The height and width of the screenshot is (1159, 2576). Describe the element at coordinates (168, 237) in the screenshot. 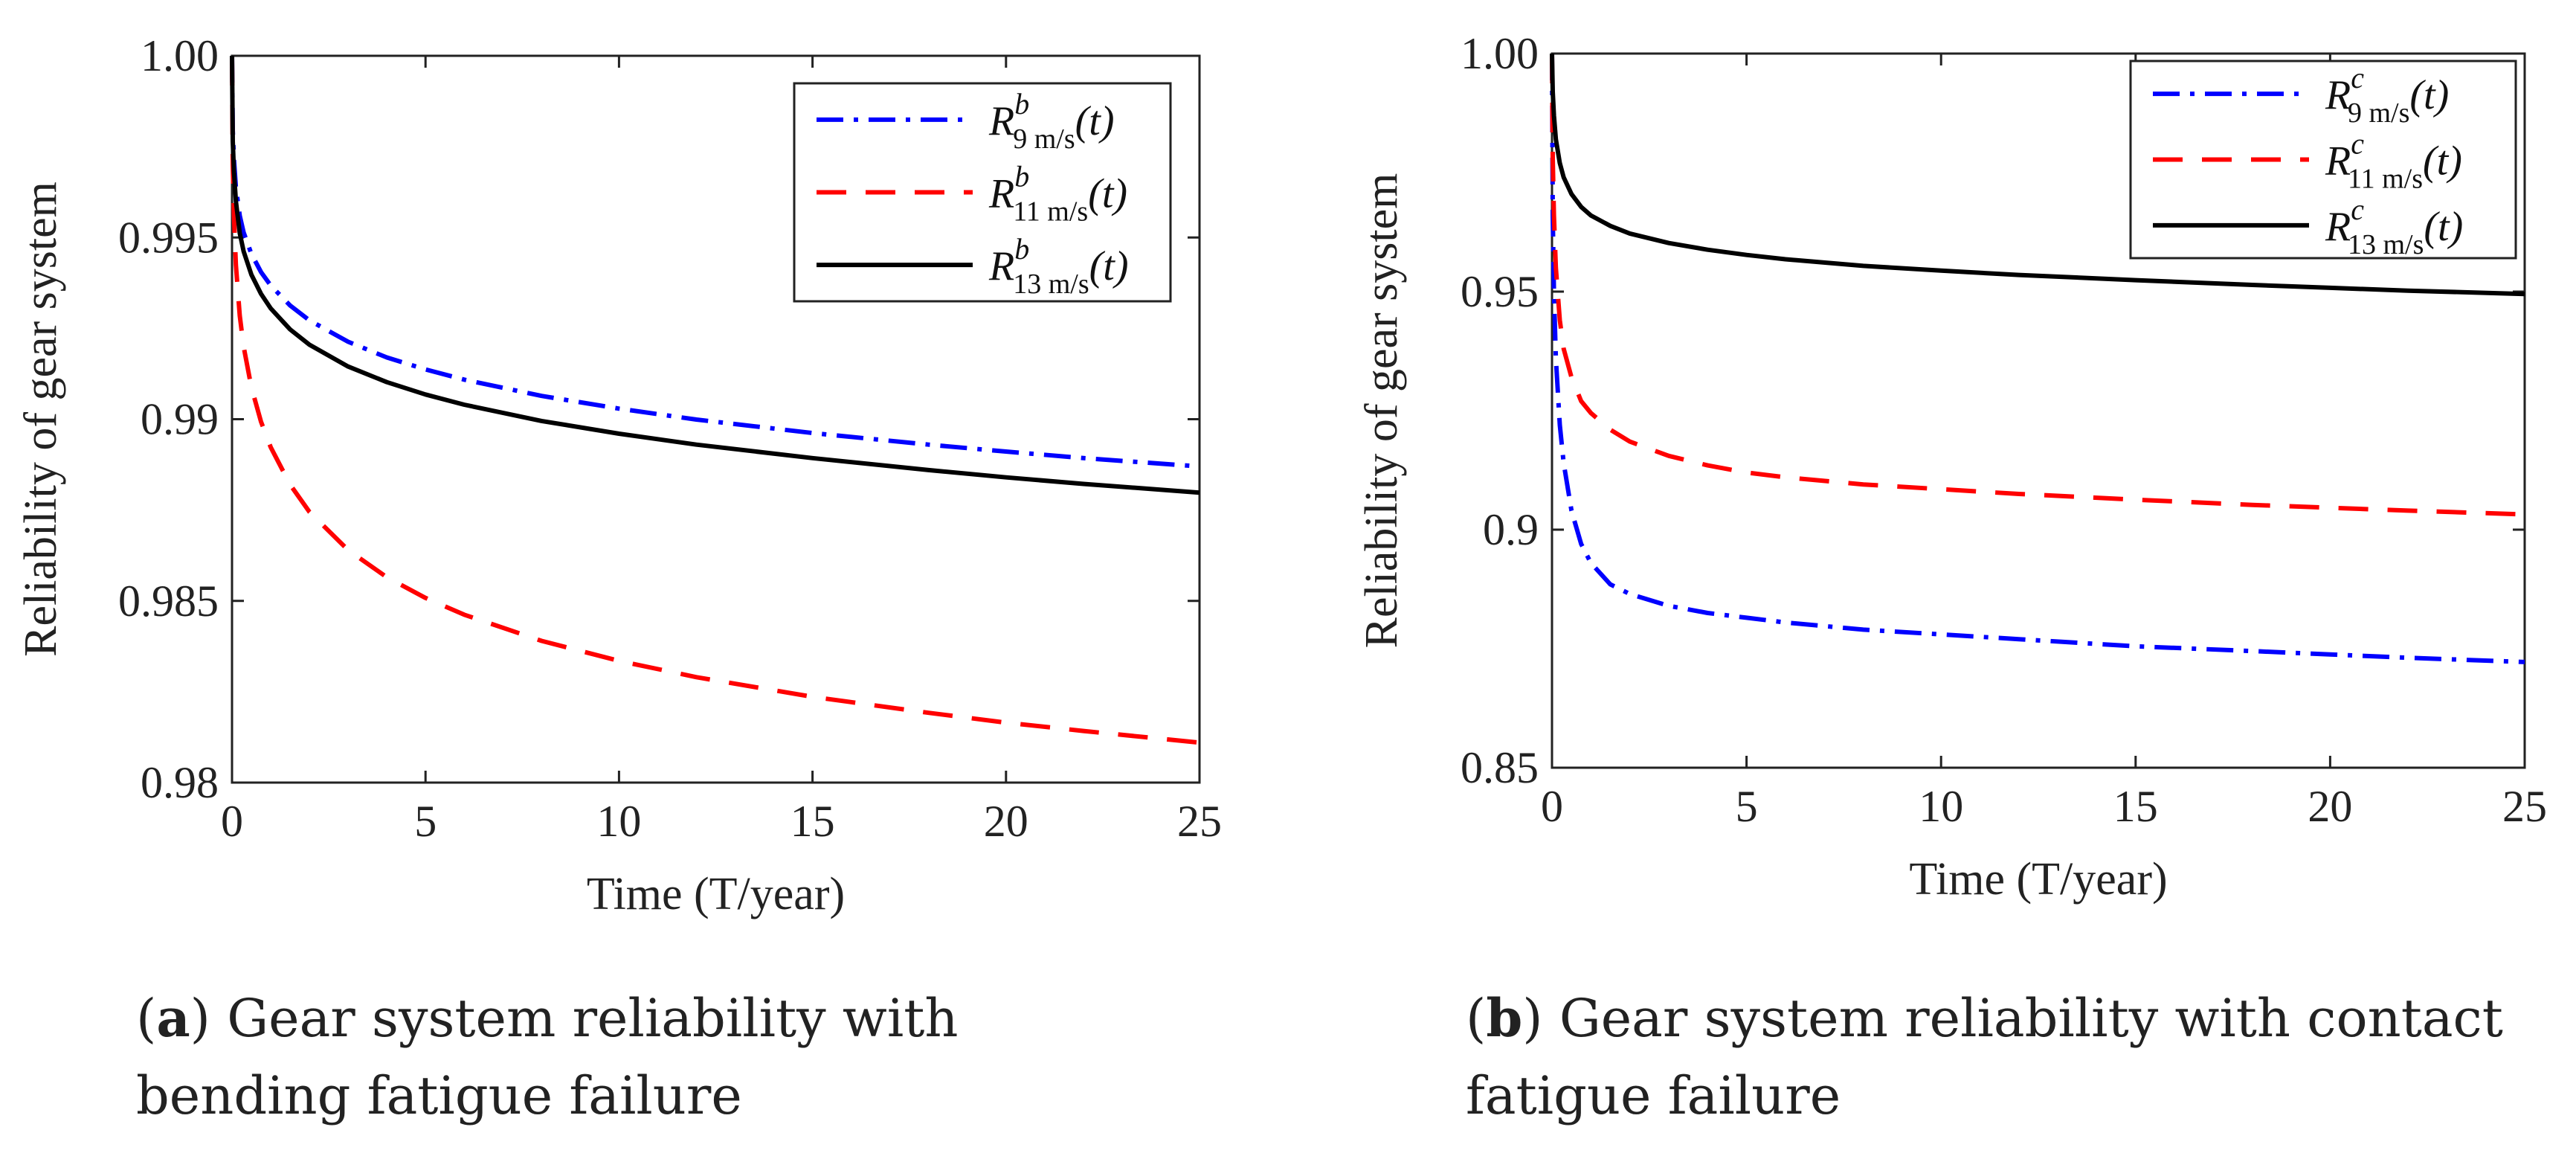

I see `y-tick-label: 0.995` at that location.